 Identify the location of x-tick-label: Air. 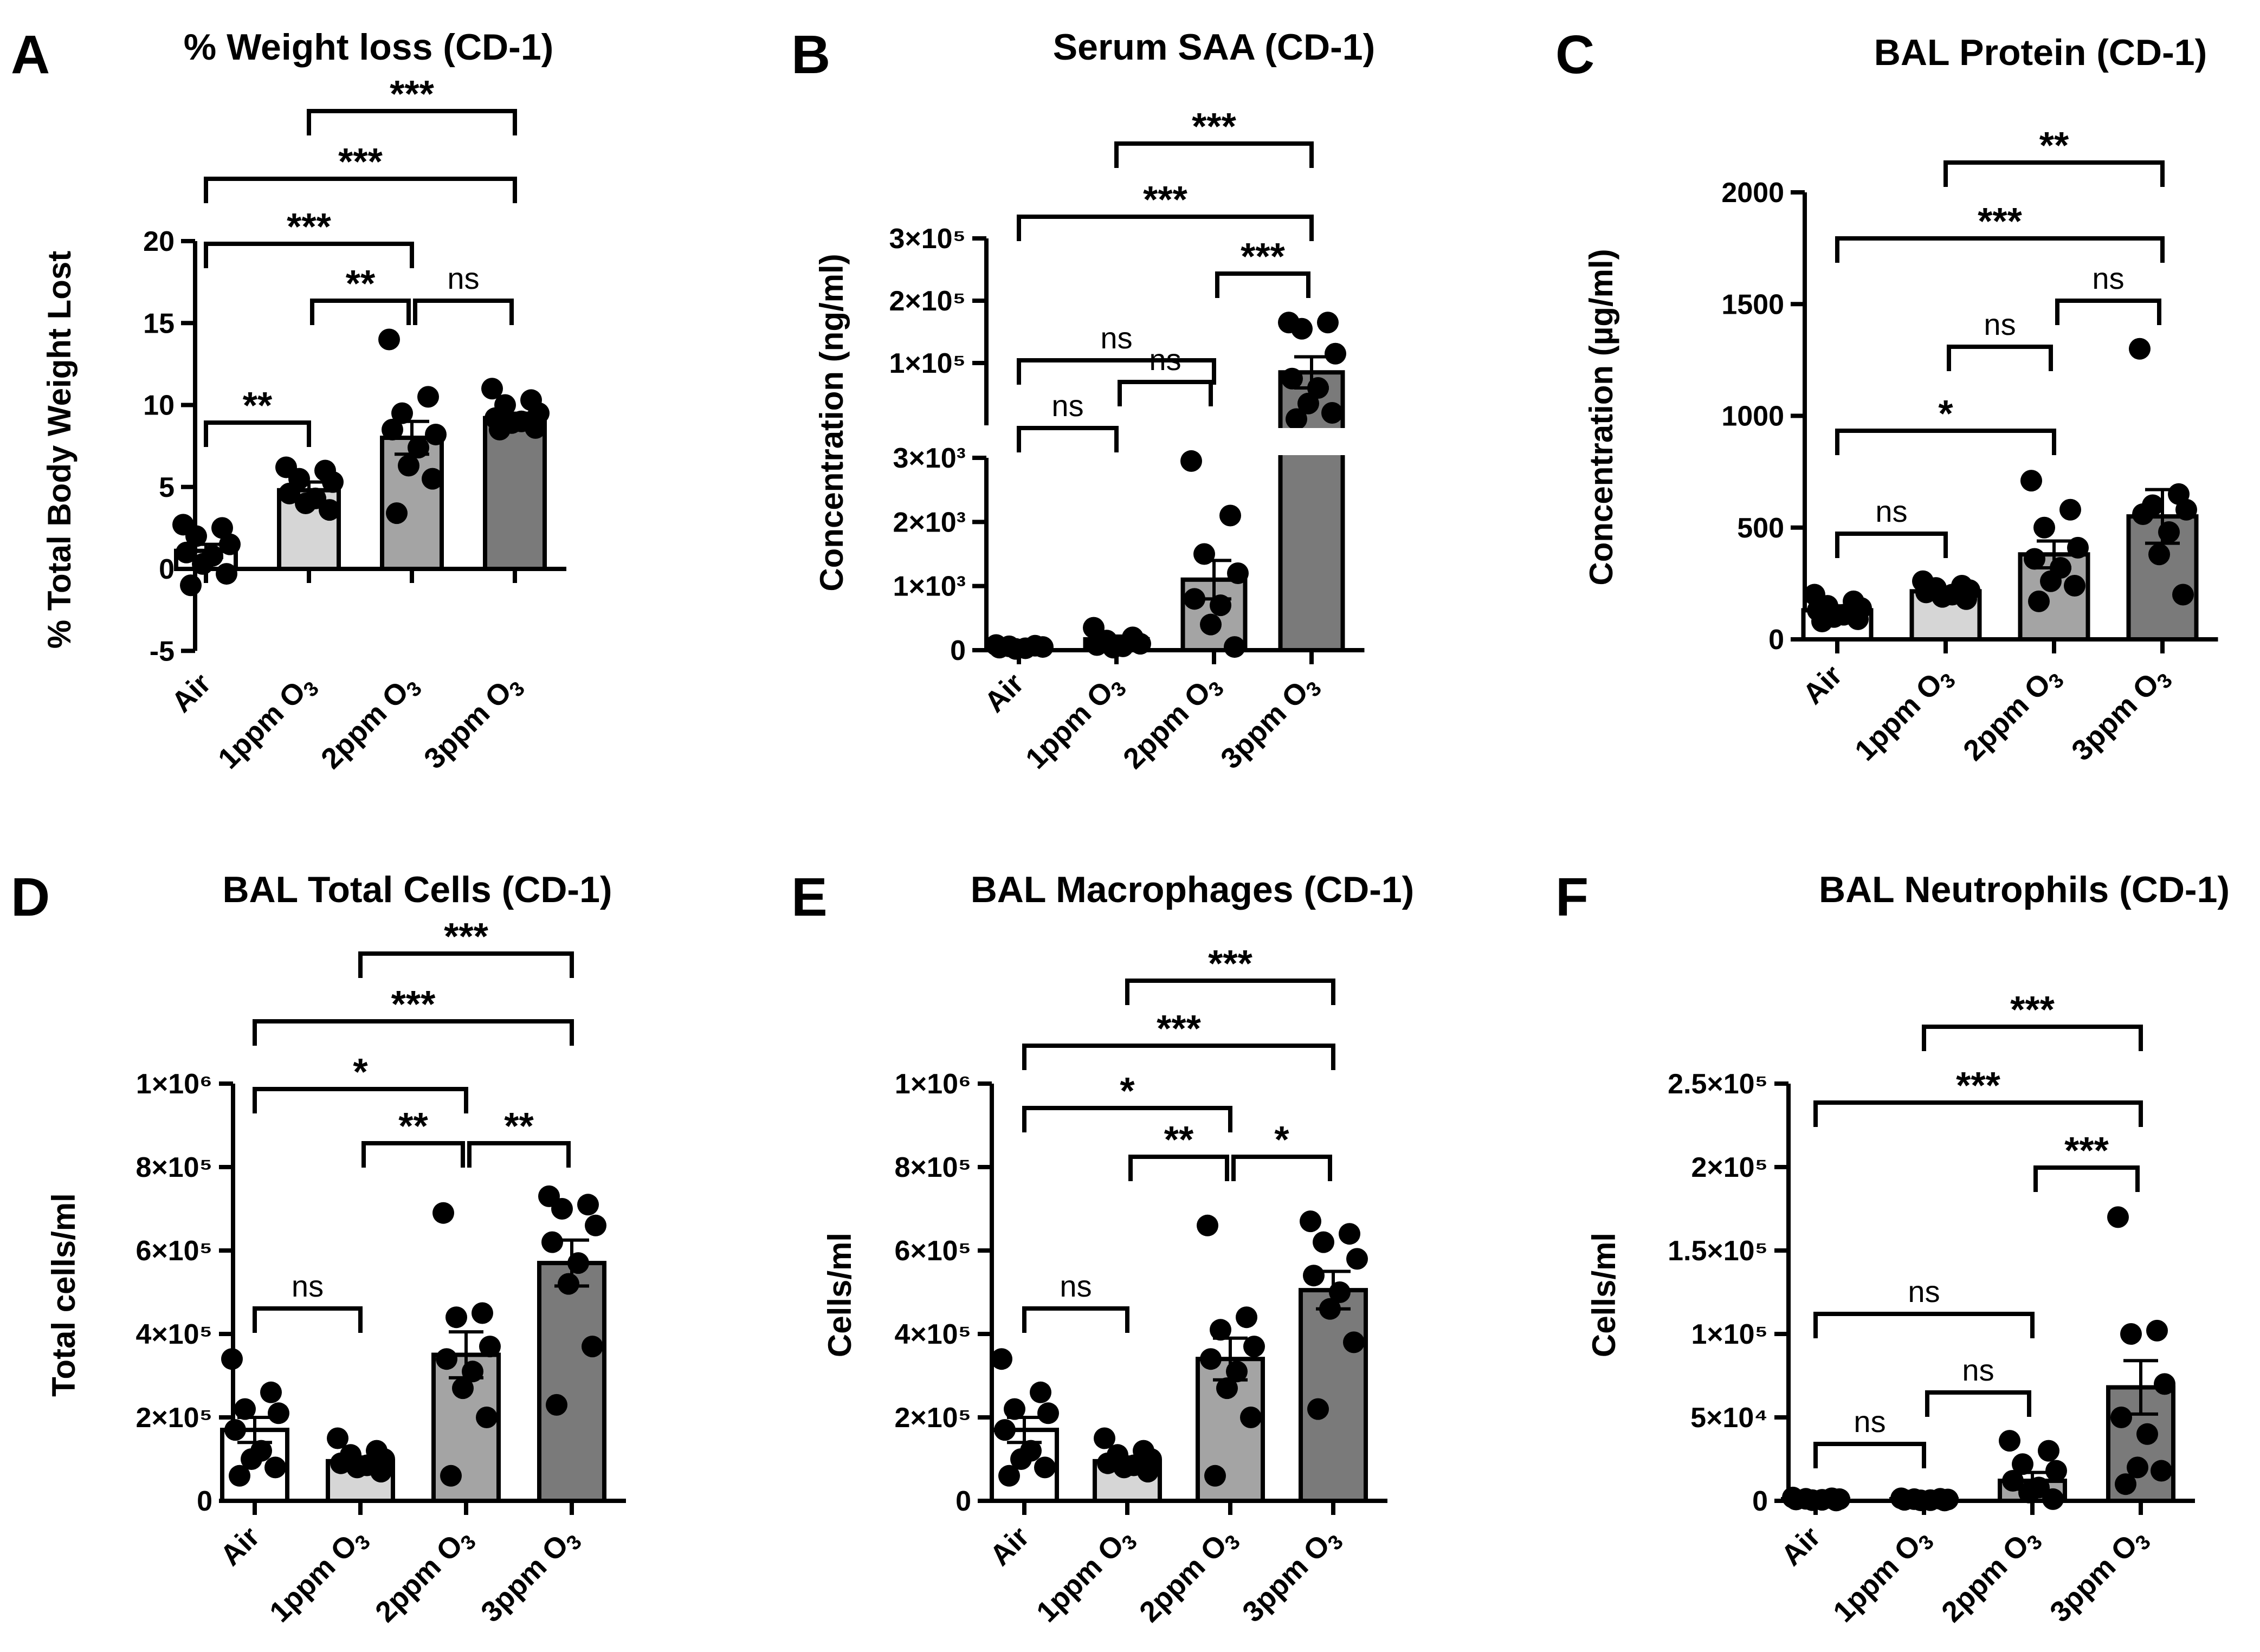
(1800, 1546).